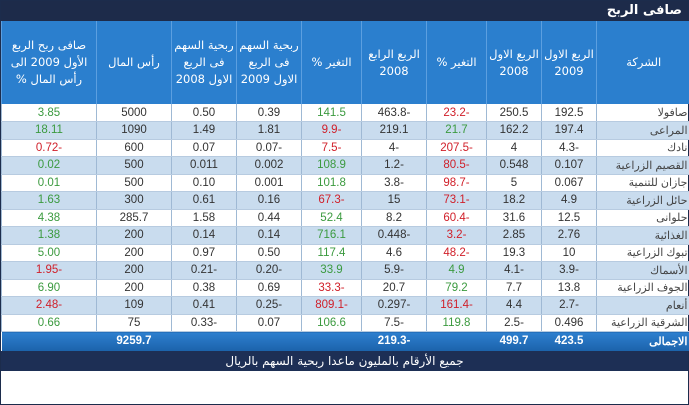 The height and width of the screenshot is (405, 689). What do you see at coordinates (569, 62) in the screenshot?
I see `column-header: الربع الاول 2009` at bounding box center [569, 62].